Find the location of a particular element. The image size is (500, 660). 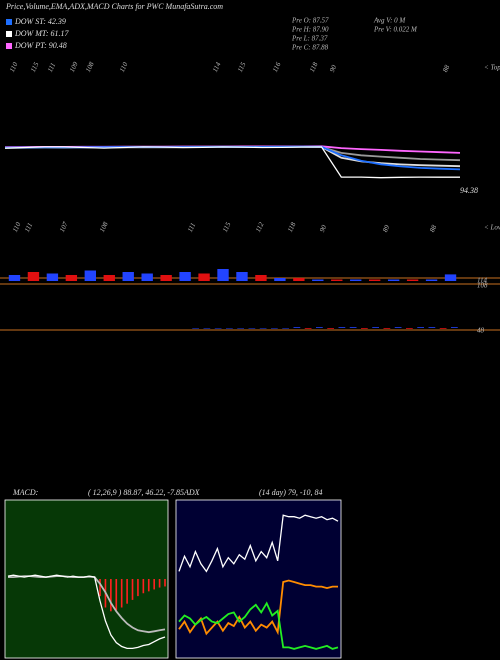

top-price-label: 88 is located at coordinates (446, 68).